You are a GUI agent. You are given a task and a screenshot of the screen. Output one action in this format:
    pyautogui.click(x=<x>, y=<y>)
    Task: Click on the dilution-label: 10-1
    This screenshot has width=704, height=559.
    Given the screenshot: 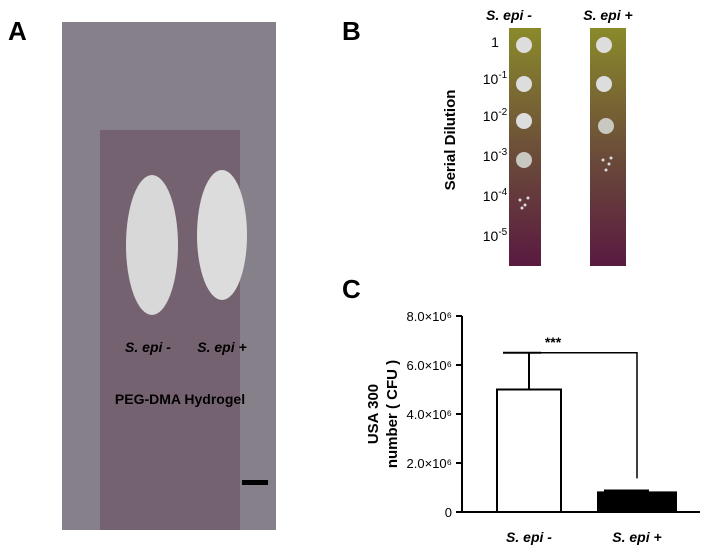 What is the action you would take?
    pyautogui.click(x=495, y=78)
    